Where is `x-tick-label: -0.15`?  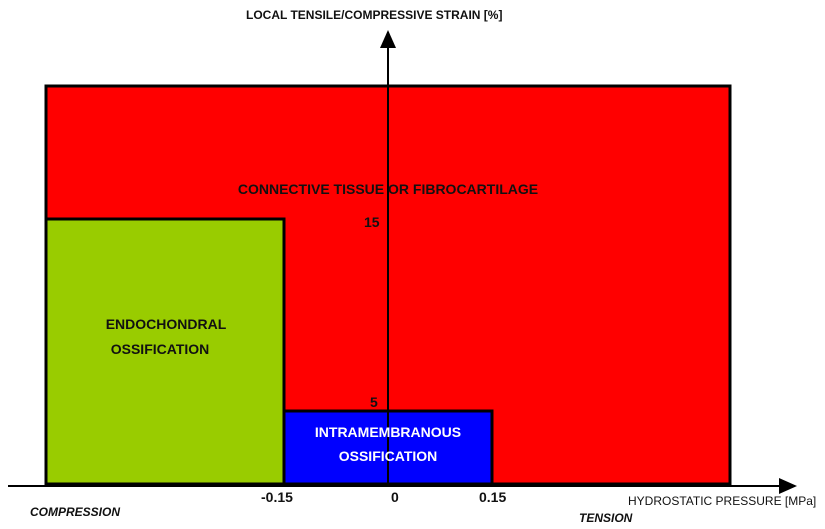 x-tick-label: -0.15 is located at coordinates (277, 497).